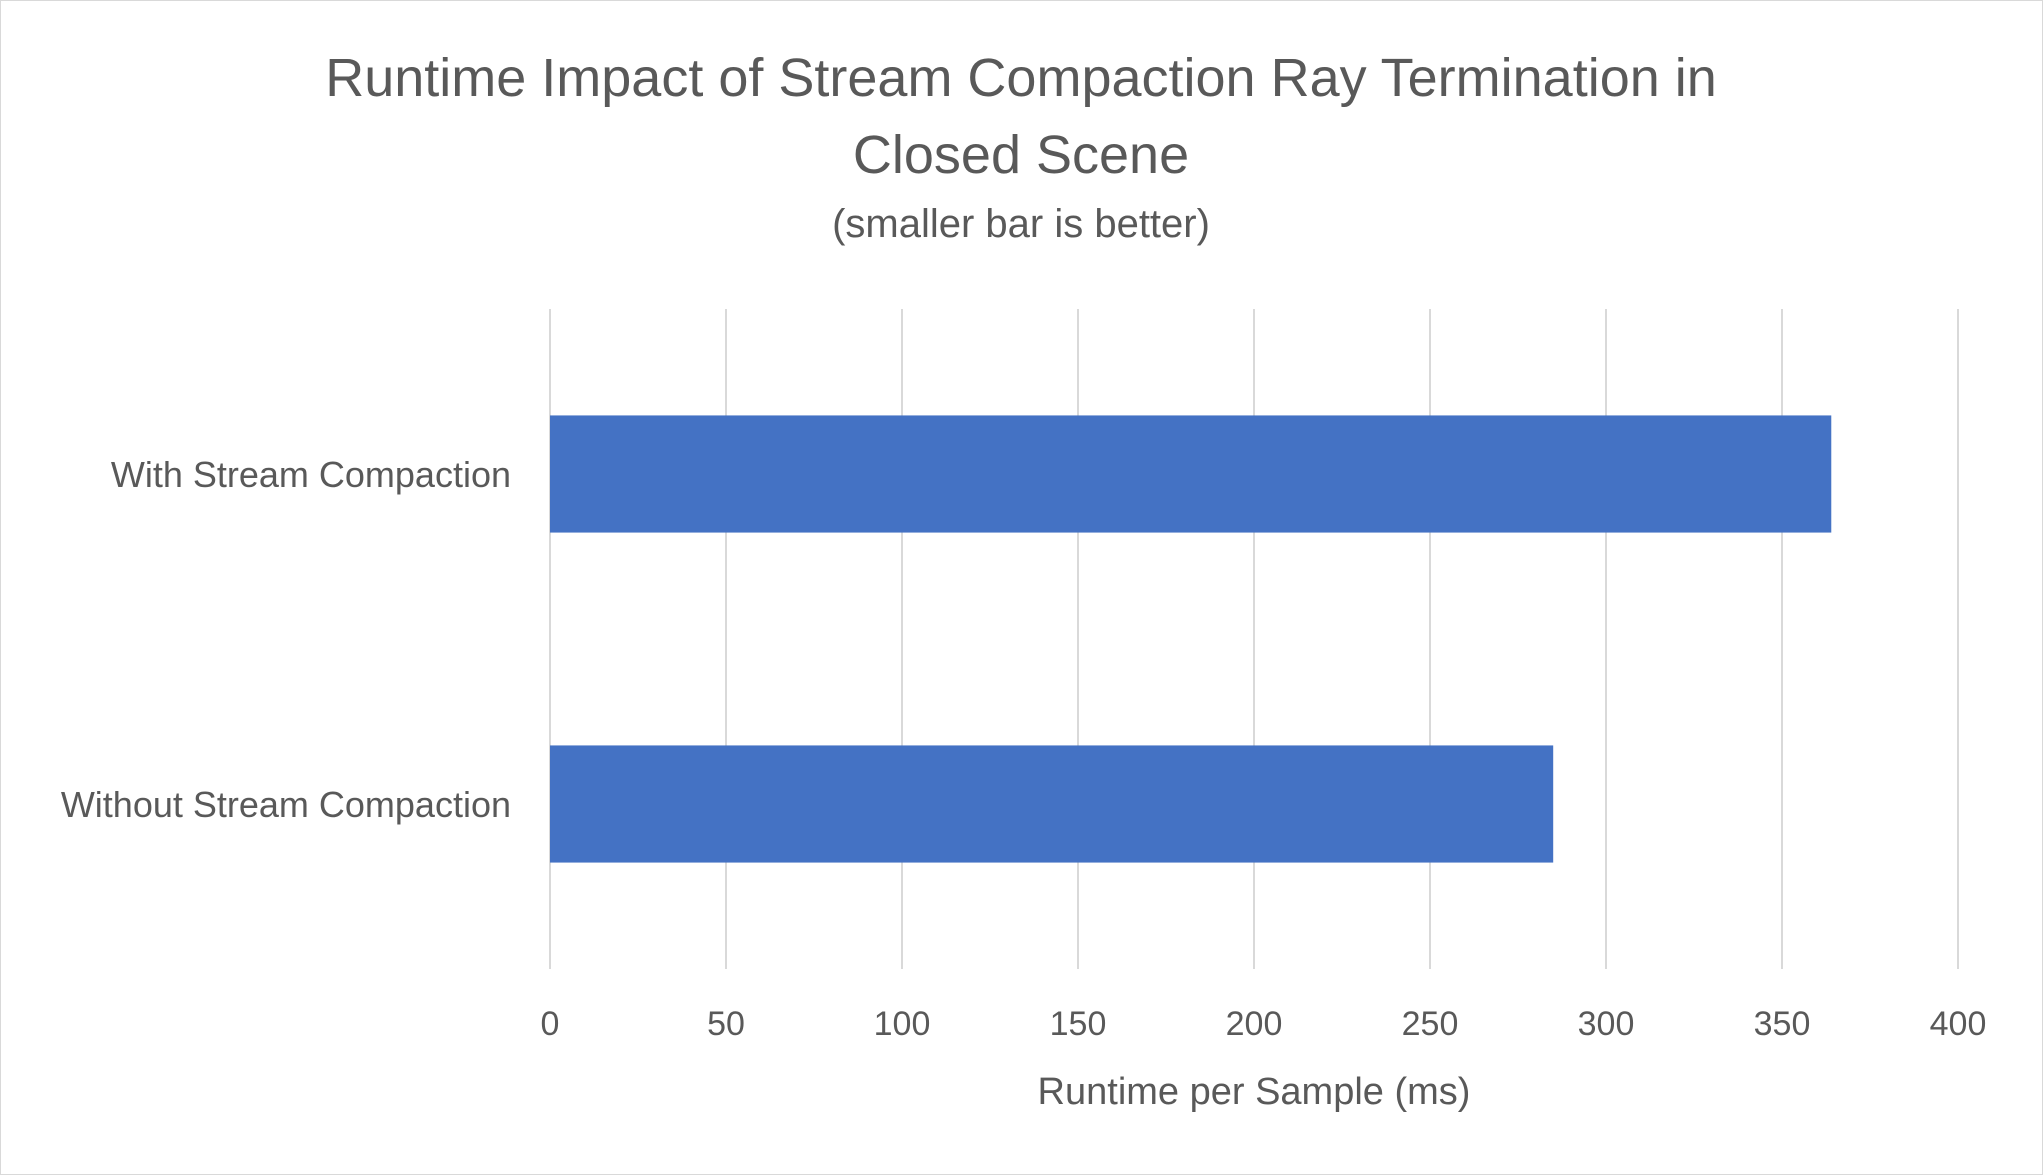 The height and width of the screenshot is (1175, 2043). Describe the element at coordinates (1606, 1024) in the screenshot. I see `x-tick-label-300: 300` at that location.